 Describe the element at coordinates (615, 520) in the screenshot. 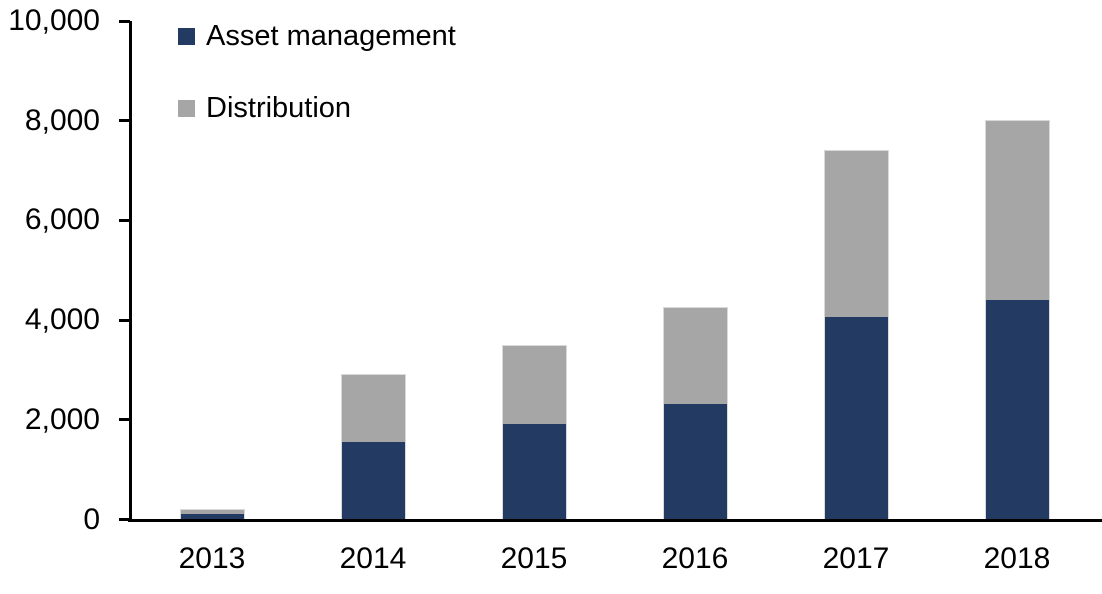

I see `x-axis-line` at that location.